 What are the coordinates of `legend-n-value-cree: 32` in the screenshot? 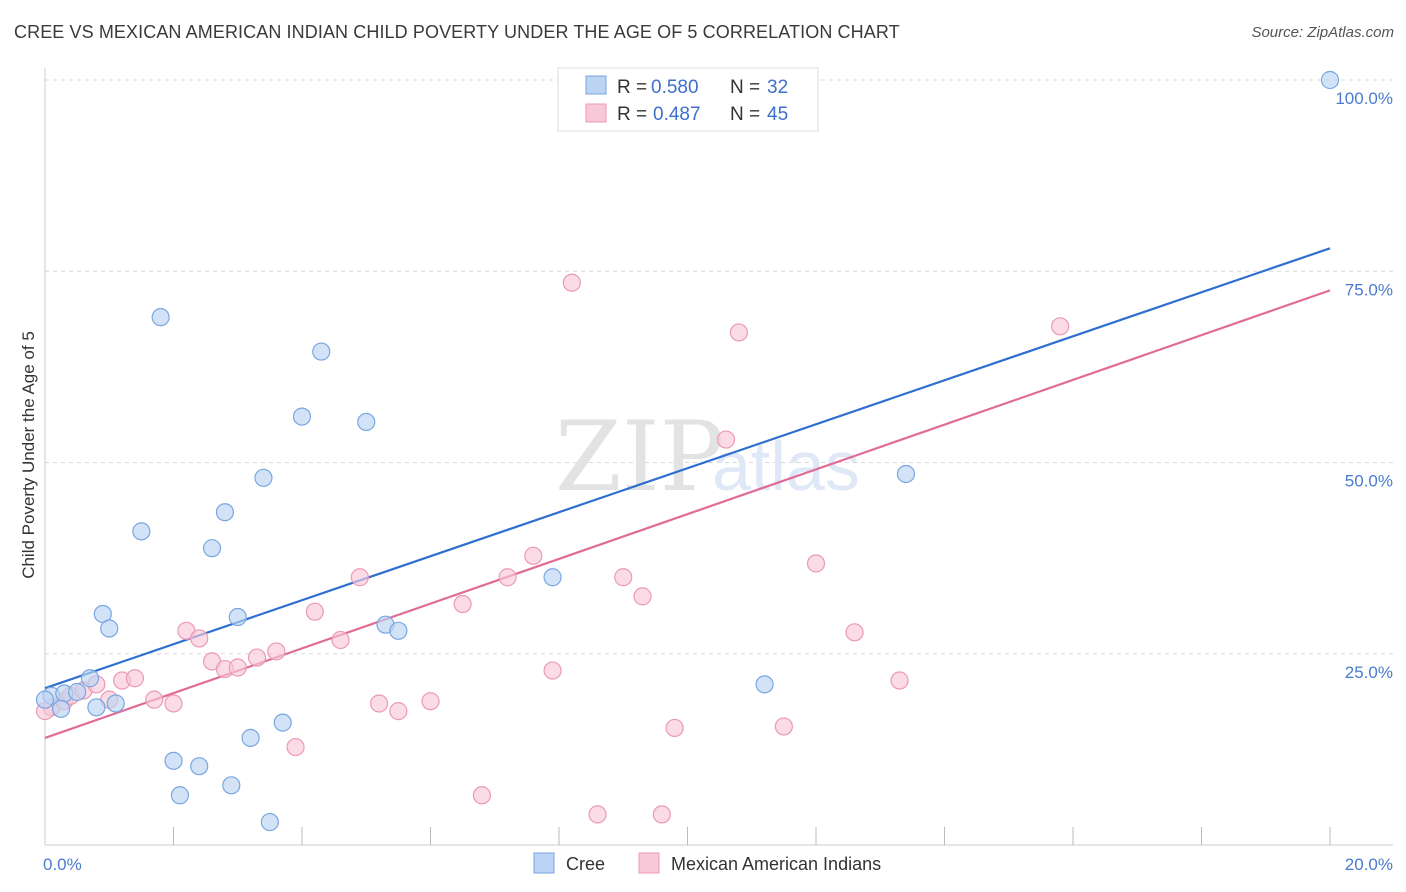 It's located at (777, 87).